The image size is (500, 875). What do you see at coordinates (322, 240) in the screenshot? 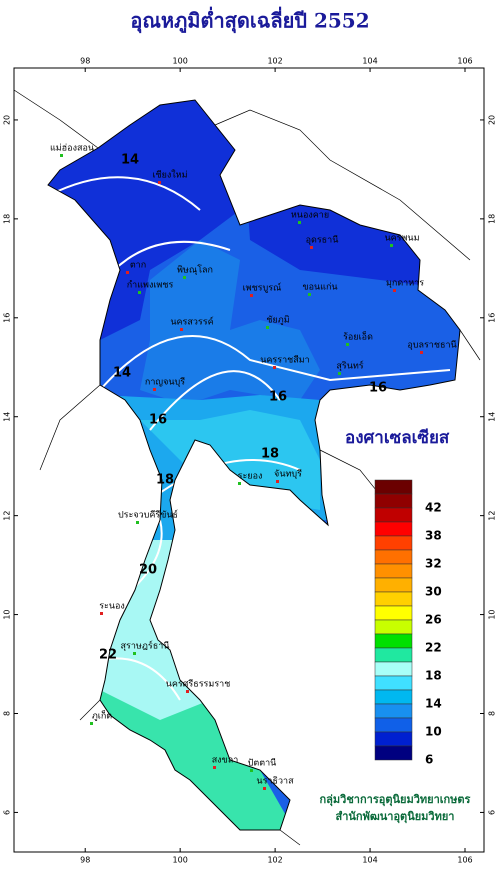
I see `place-label: อุดรธานี` at bounding box center [322, 240].